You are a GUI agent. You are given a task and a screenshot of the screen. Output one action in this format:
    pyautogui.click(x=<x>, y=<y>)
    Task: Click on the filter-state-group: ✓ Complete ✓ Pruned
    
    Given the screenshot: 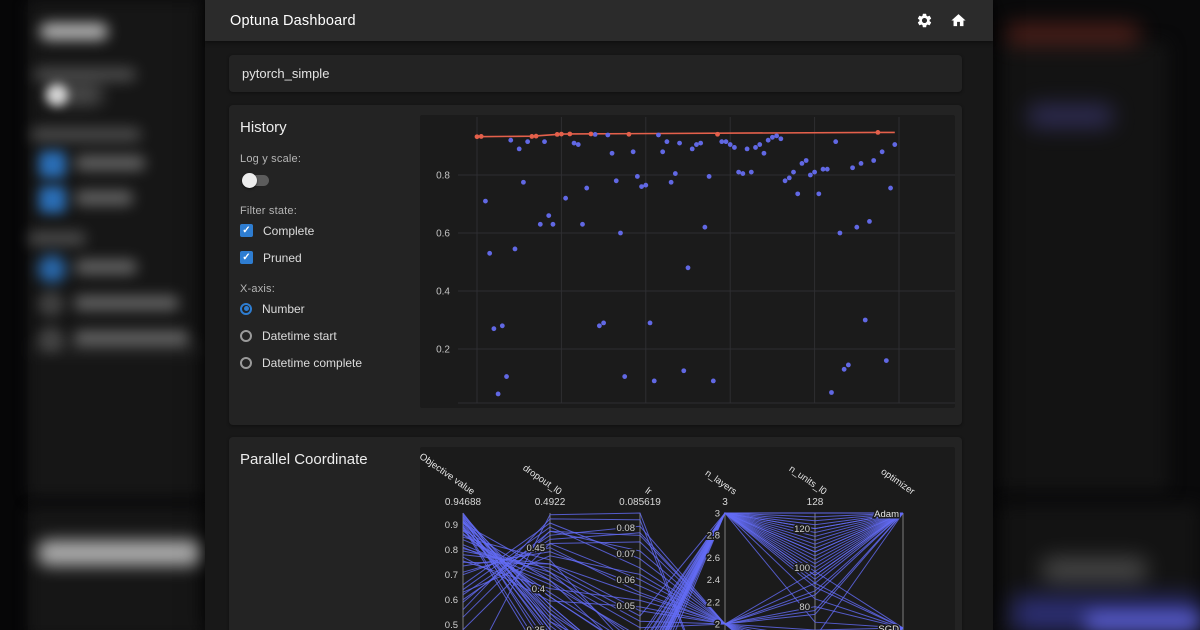 What is the action you would take?
    pyautogui.click(x=327, y=244)
    